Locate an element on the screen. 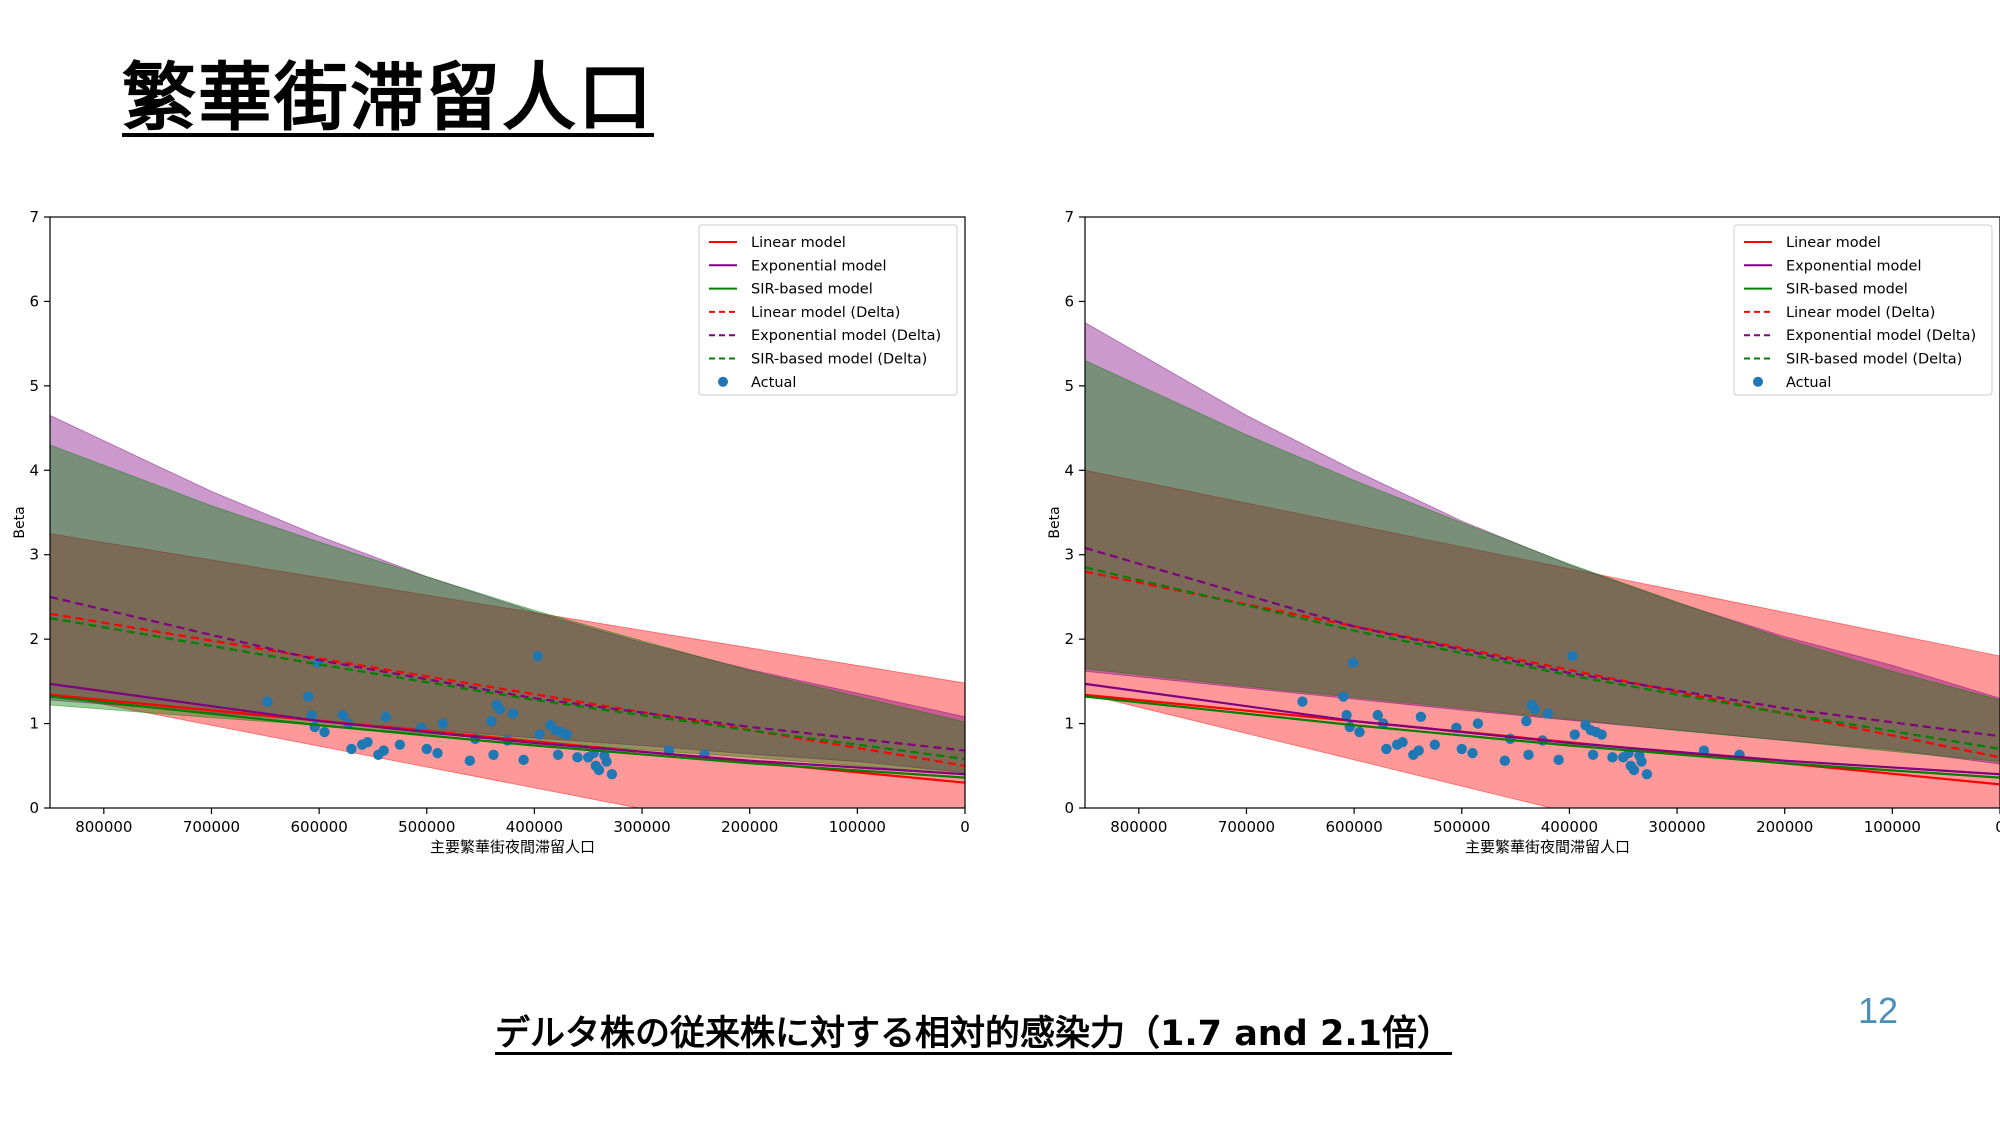  line-exponential-model-delta is located at coordinates (507, 673).